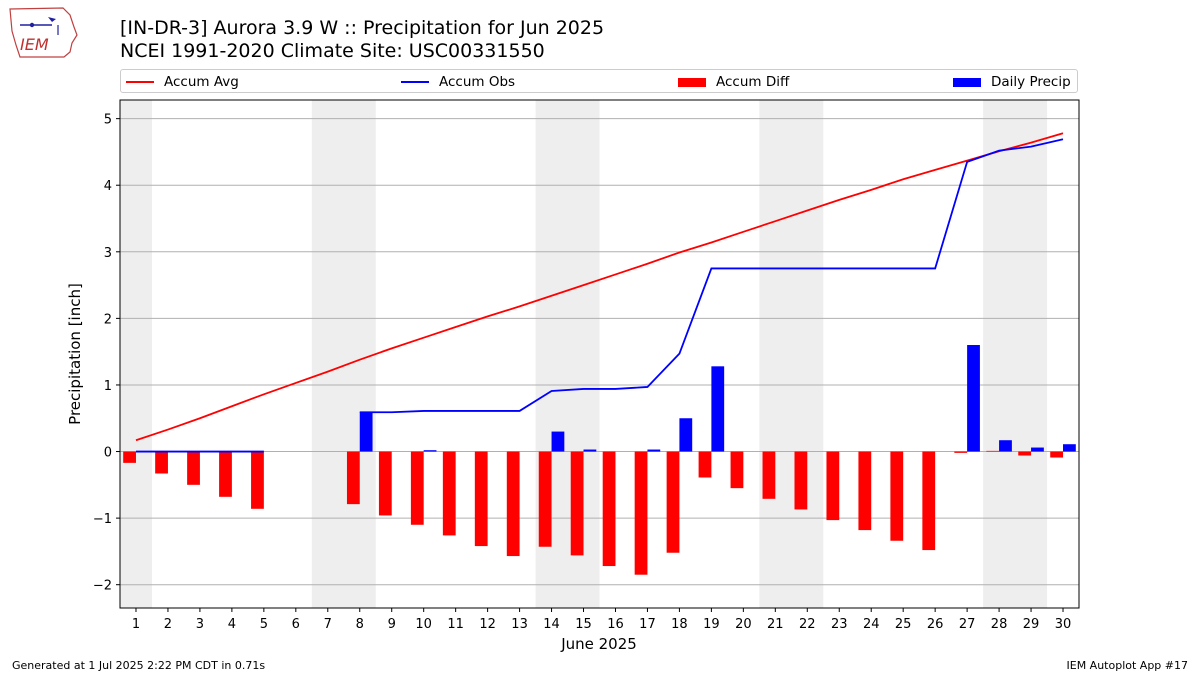 The image size is (1200, 675). I want to click on y-tick-label-5: 3, so click(108, 253).